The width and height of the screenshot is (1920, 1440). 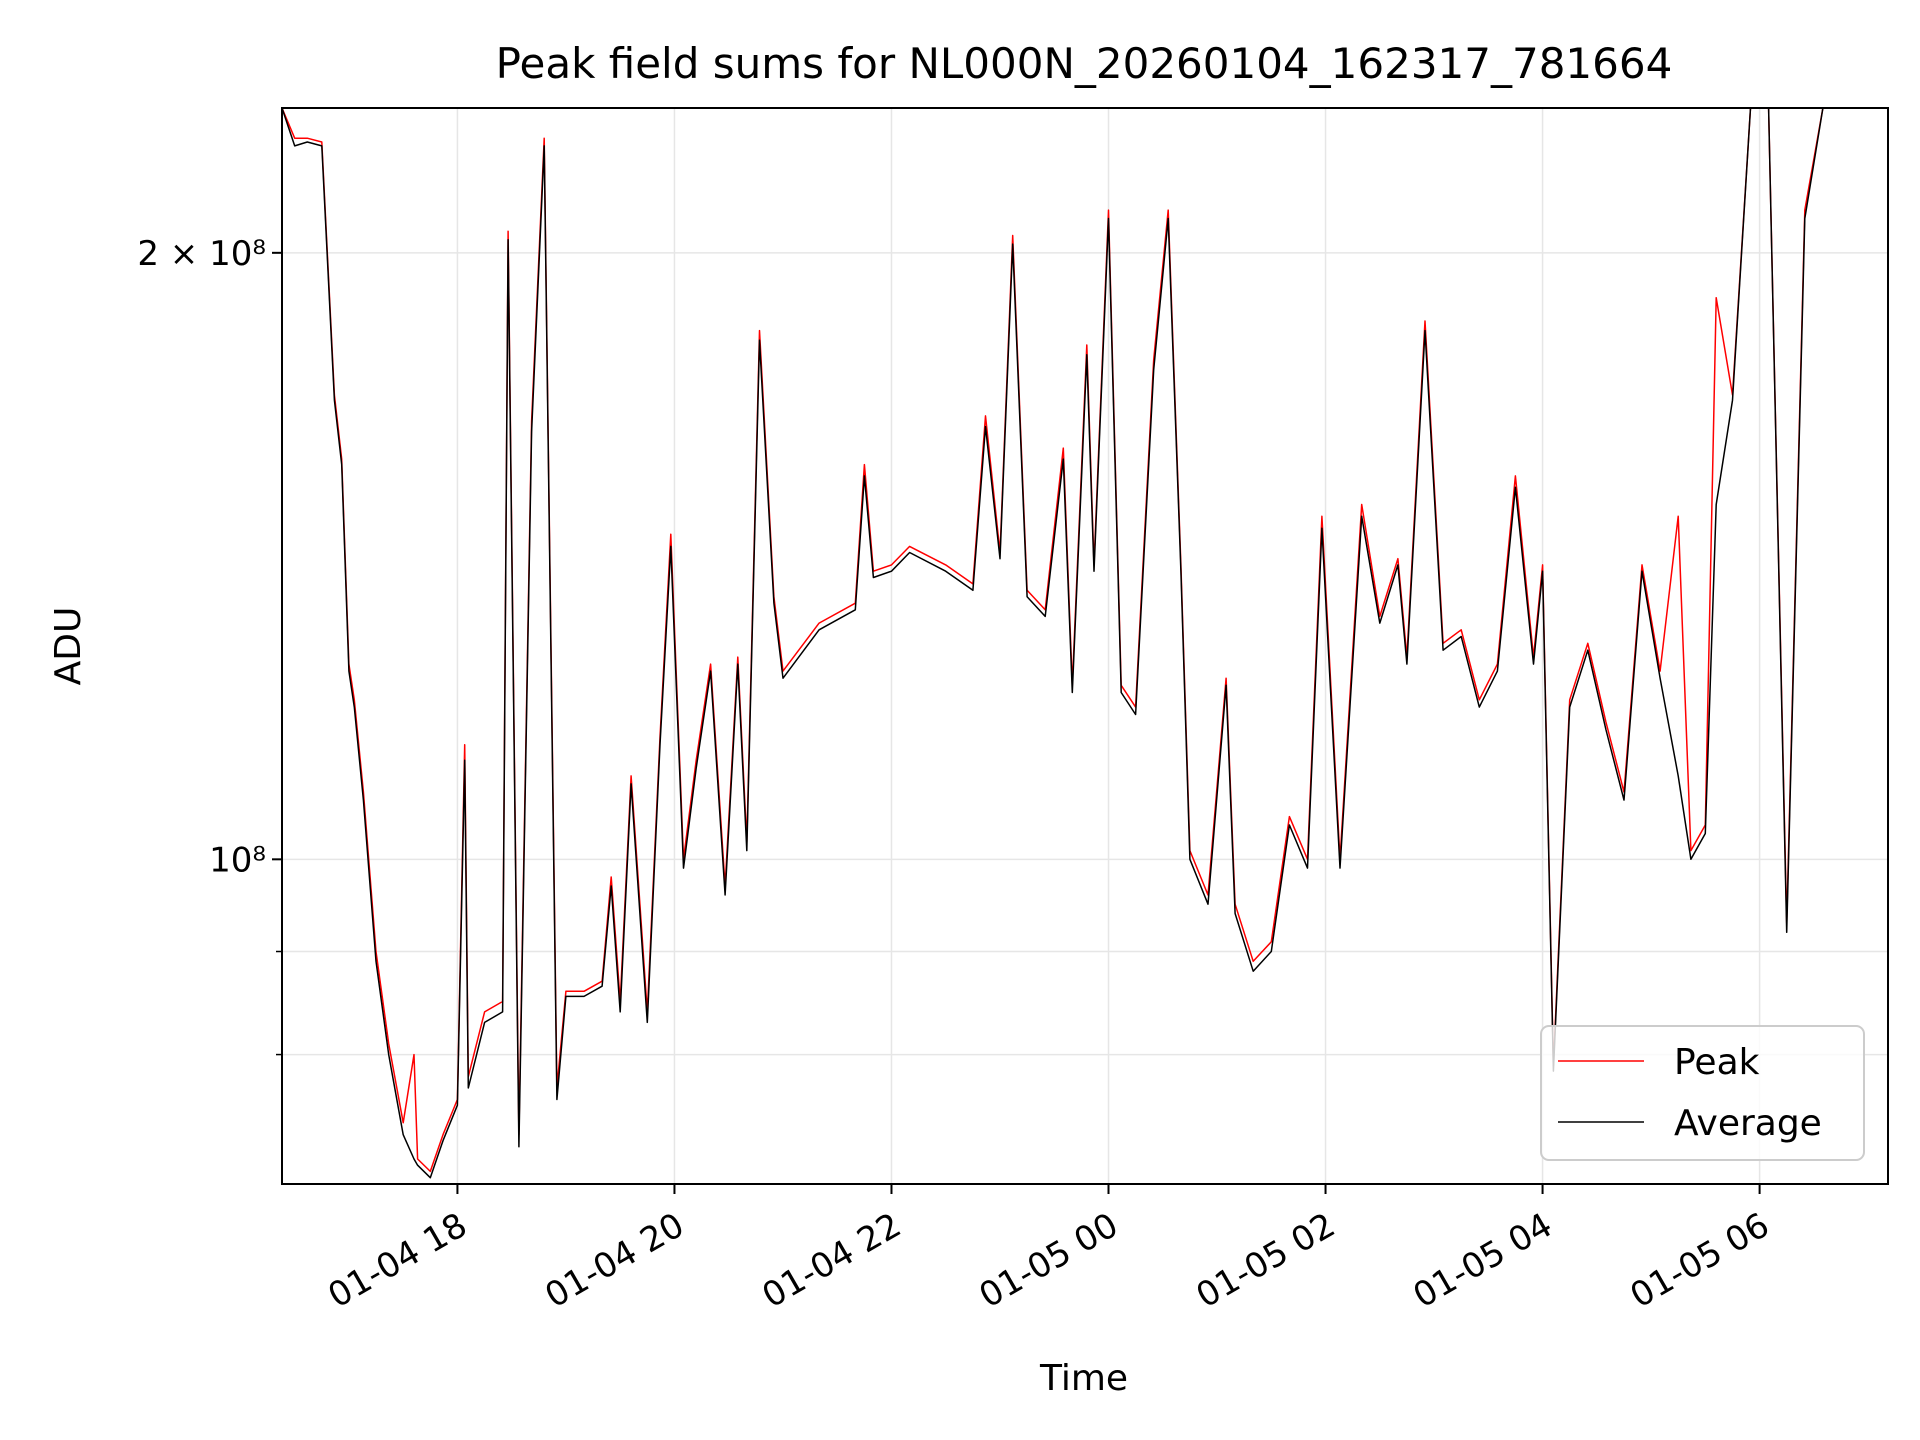 What do you see at coordinates (1748, 1123) in the screenshot?
I see `legend-label-average: Average` at bounding box center [1748, 1123].